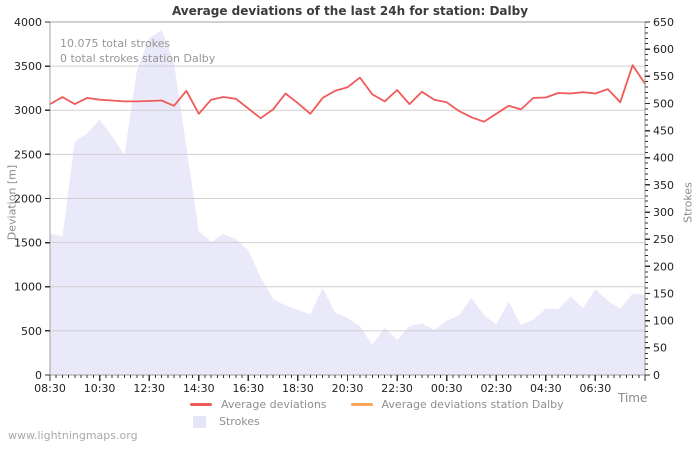  What do you see at coordinates (138, 58) in the screenshot?
I see `station-strokes-text: 0 total strokes station Dalby` at bounding box center [138, 58].